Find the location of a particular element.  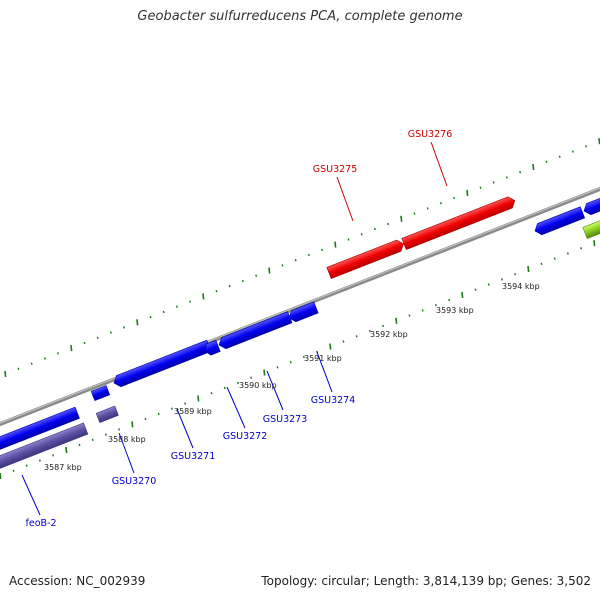

scale-label: 3591 kbp is located at coordinates (323, 358).